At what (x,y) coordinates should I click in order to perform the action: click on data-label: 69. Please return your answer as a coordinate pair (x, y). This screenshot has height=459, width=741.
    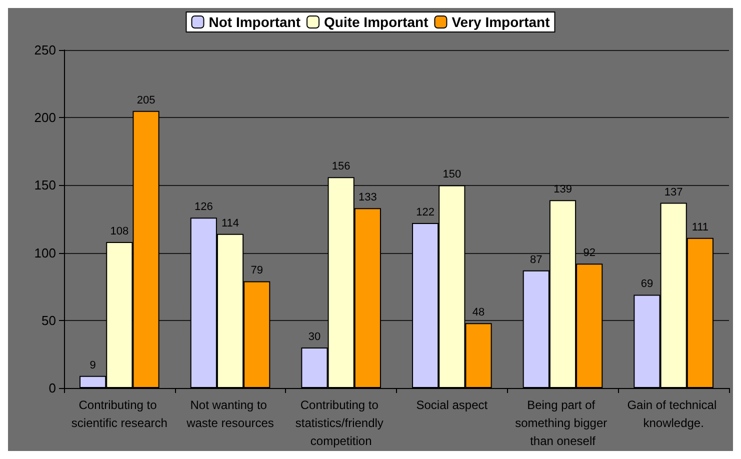
    Looking at the image, I should click on (647, 284).